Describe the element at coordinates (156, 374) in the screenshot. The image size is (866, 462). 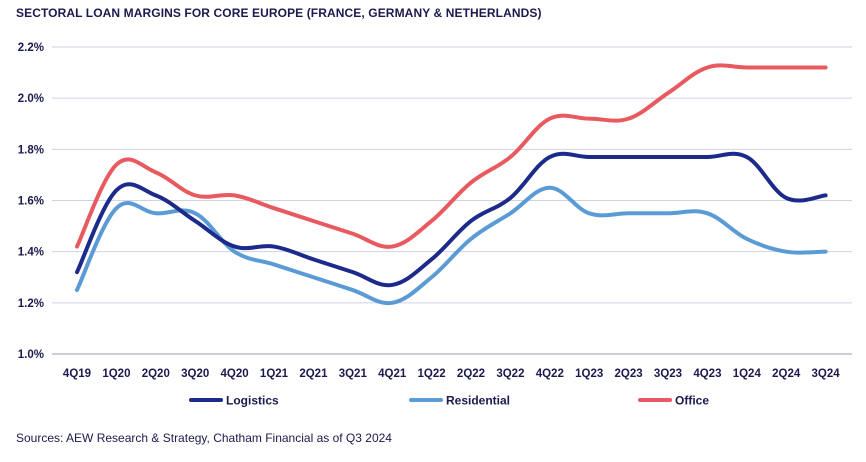
I see `x-tick-label: 2Q20` at that location.